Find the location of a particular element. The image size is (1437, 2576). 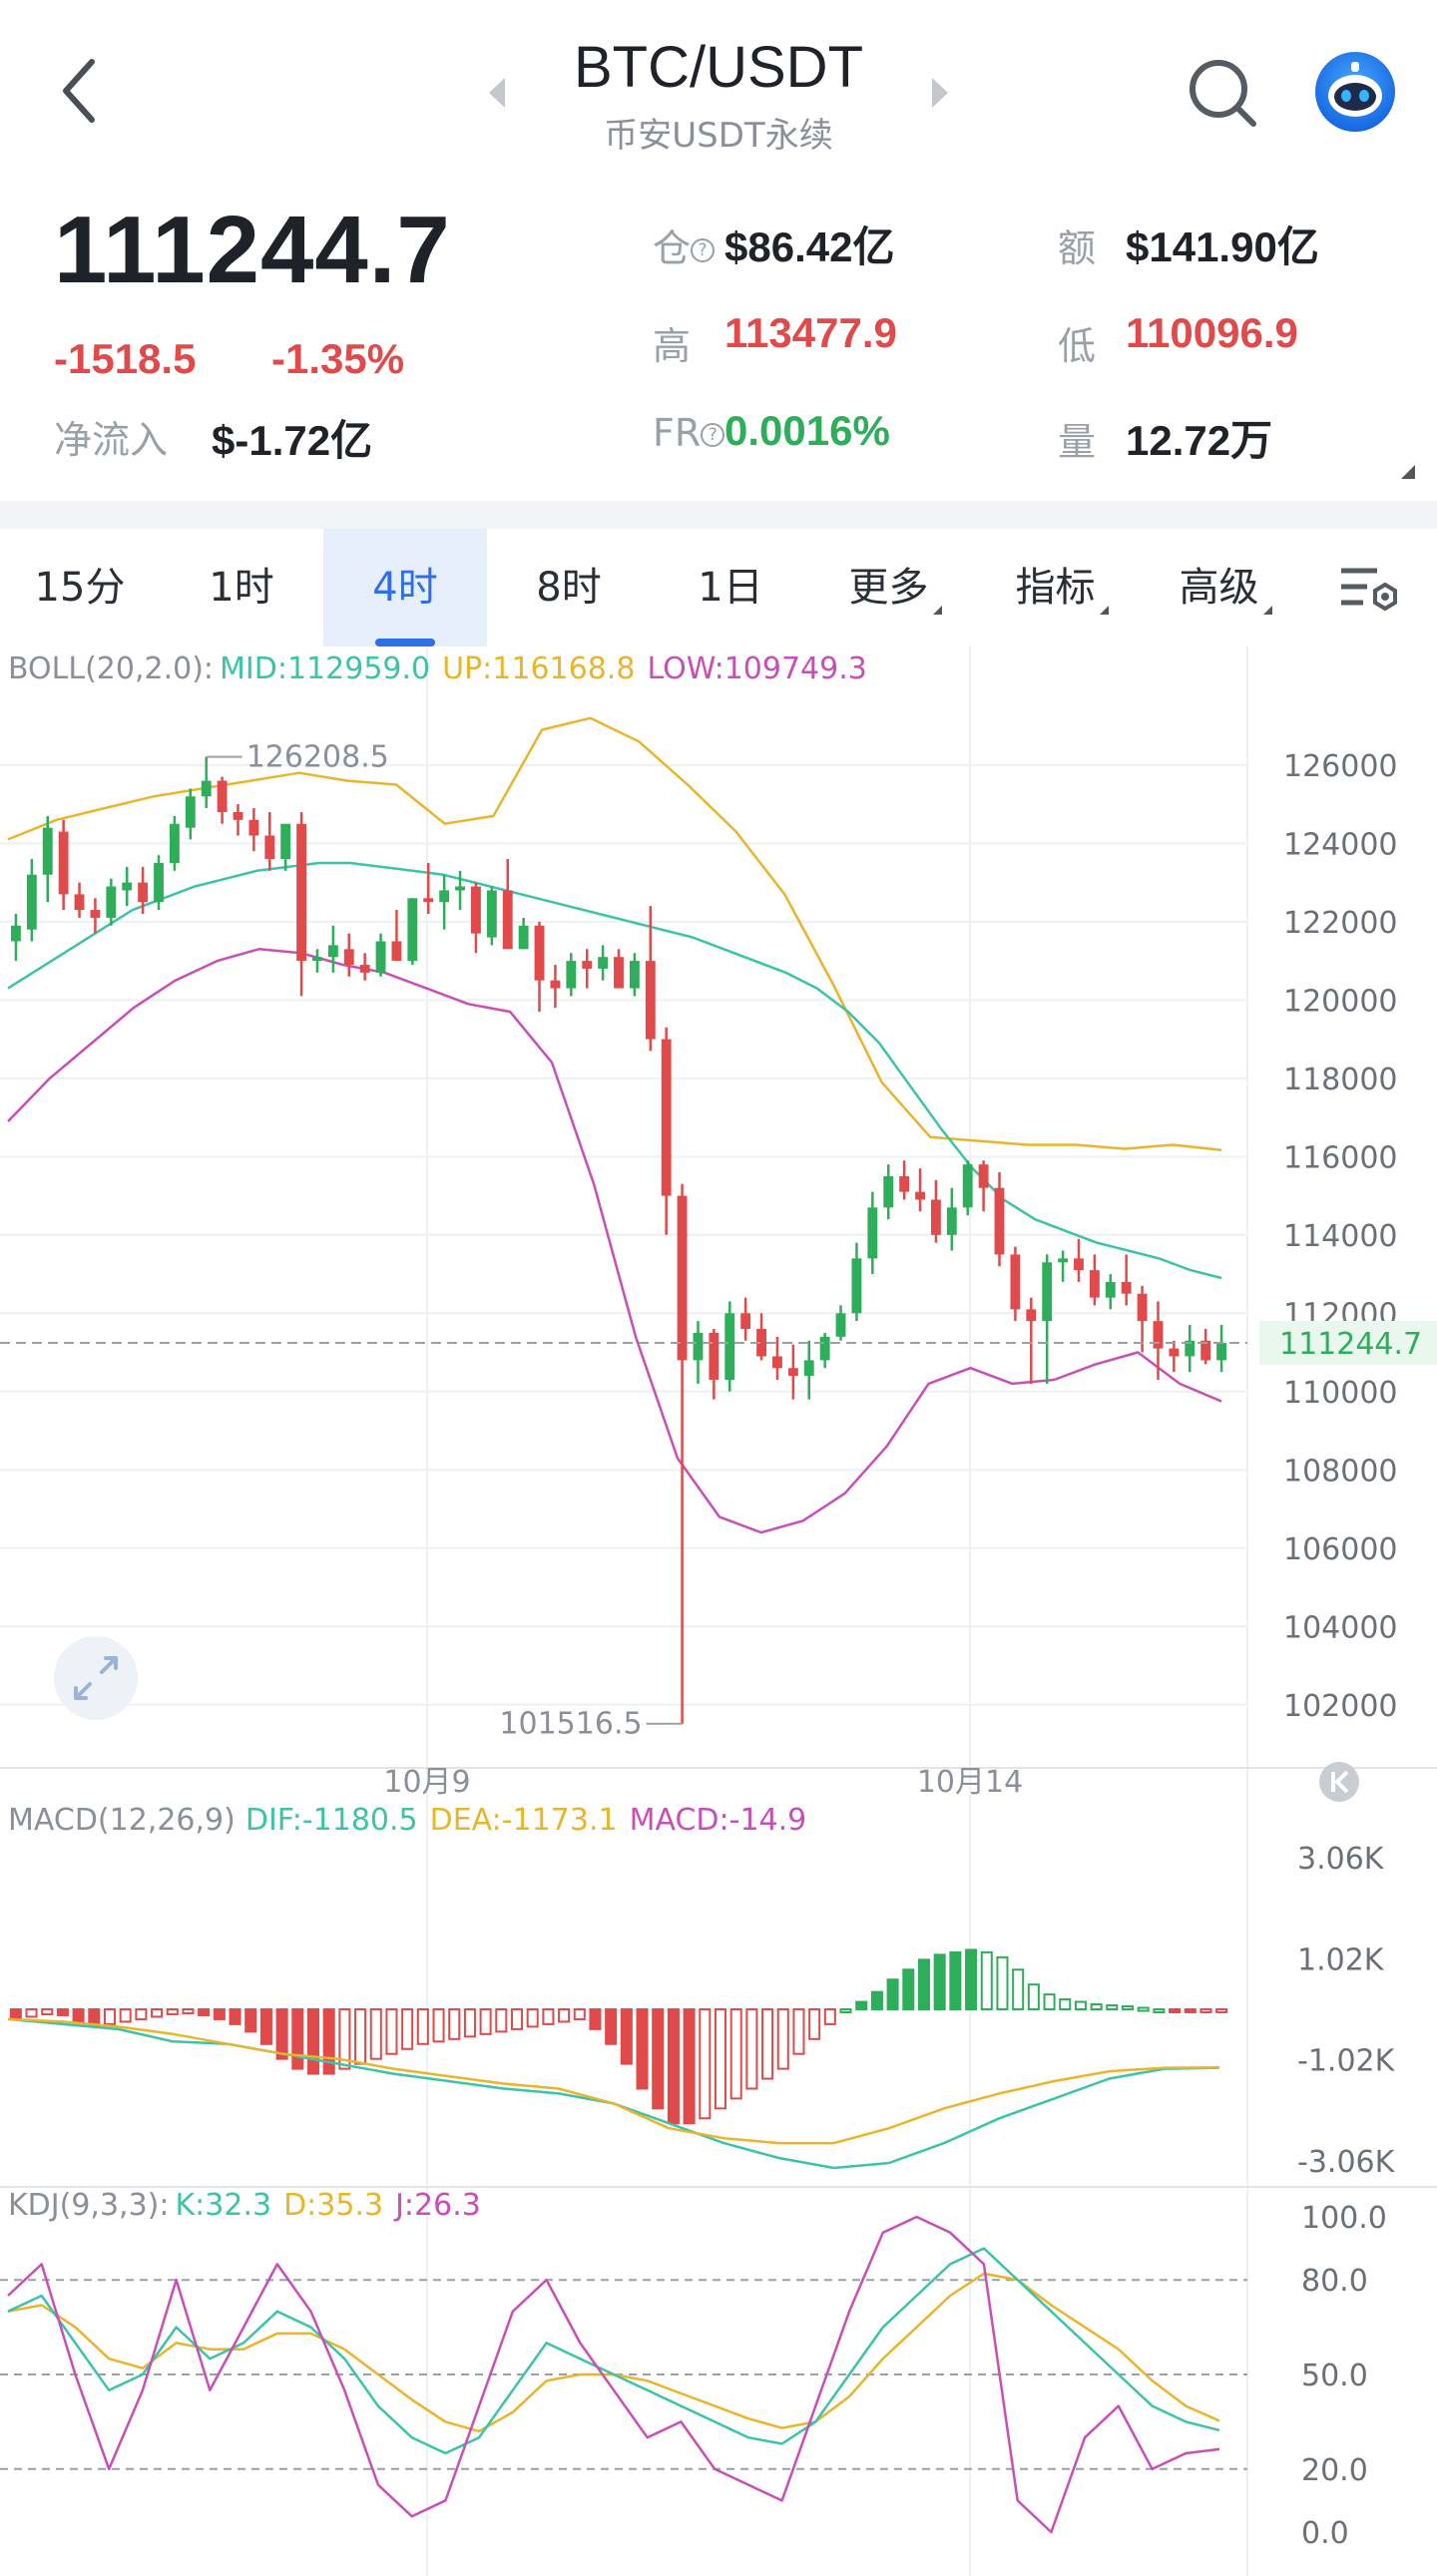

expand-icon is located at coordinates (96, 1678).